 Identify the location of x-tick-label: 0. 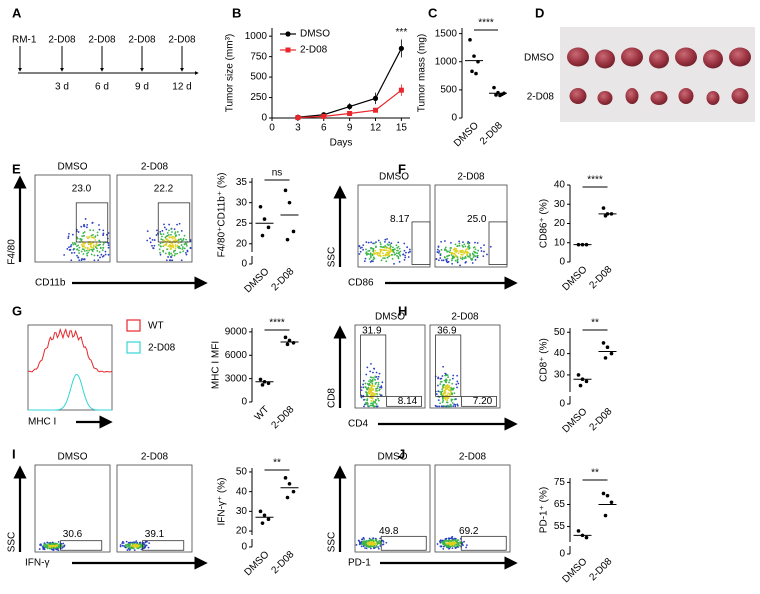
(272, 128).